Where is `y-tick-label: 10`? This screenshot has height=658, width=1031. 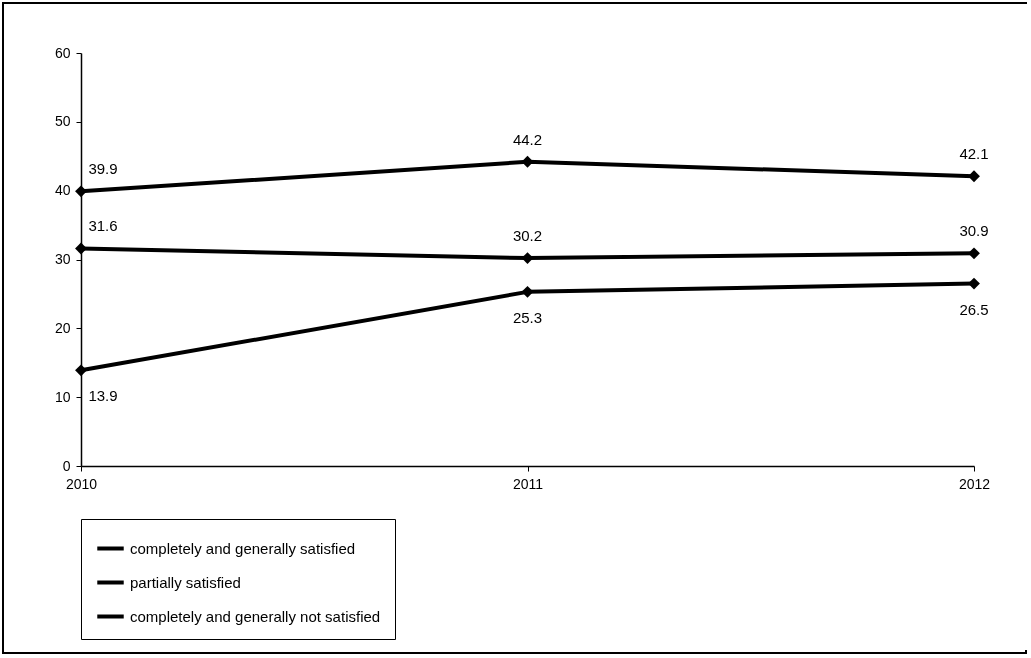
y-tick-label: 10 is located at coordinates (62, 396).